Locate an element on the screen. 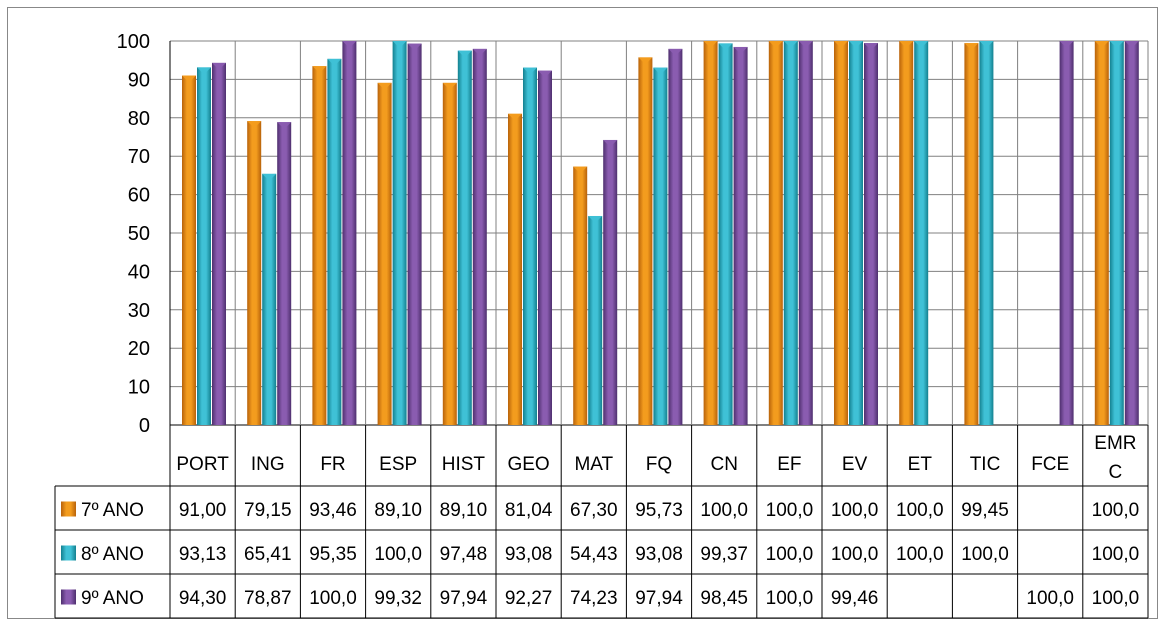 The image size is (1165, 631). data-table-cell: 93,46 is located at coordinates (333, 510).